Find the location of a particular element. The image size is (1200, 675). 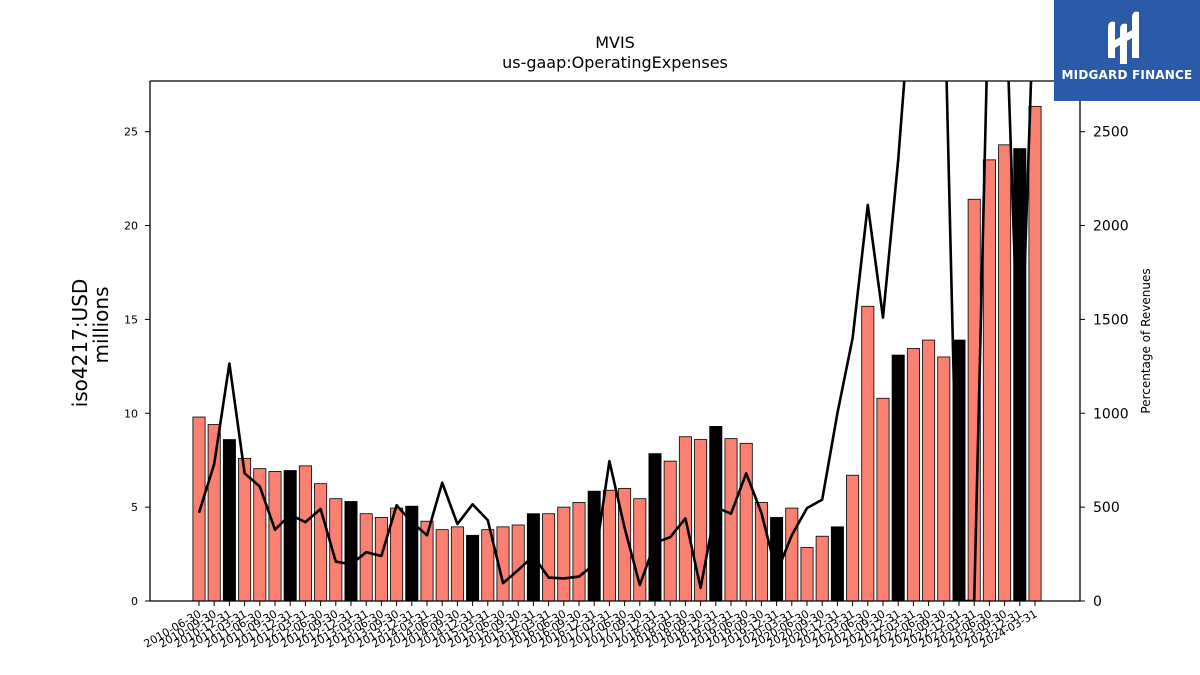

y-tick-label-5: 5 is located at coordinates (134, 507).